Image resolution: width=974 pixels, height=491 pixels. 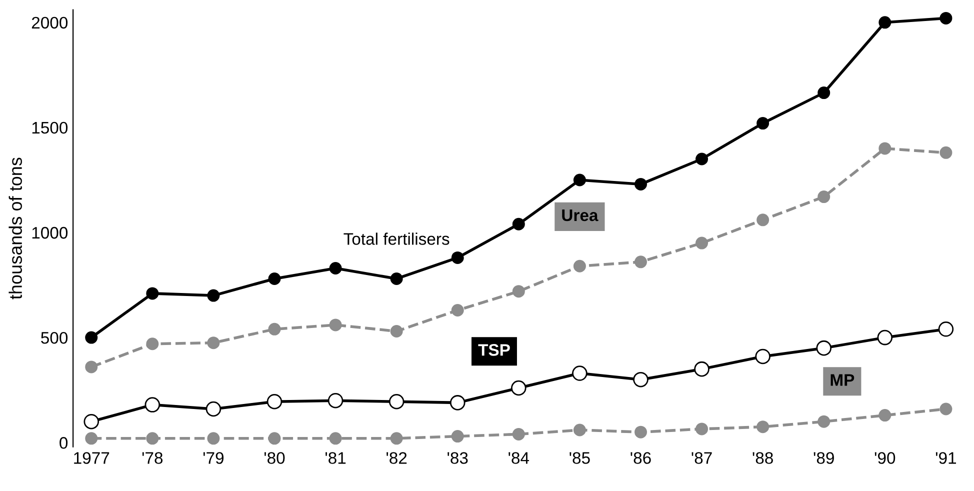 I want to click on series-label: TSP, so click(x=494, y=350).